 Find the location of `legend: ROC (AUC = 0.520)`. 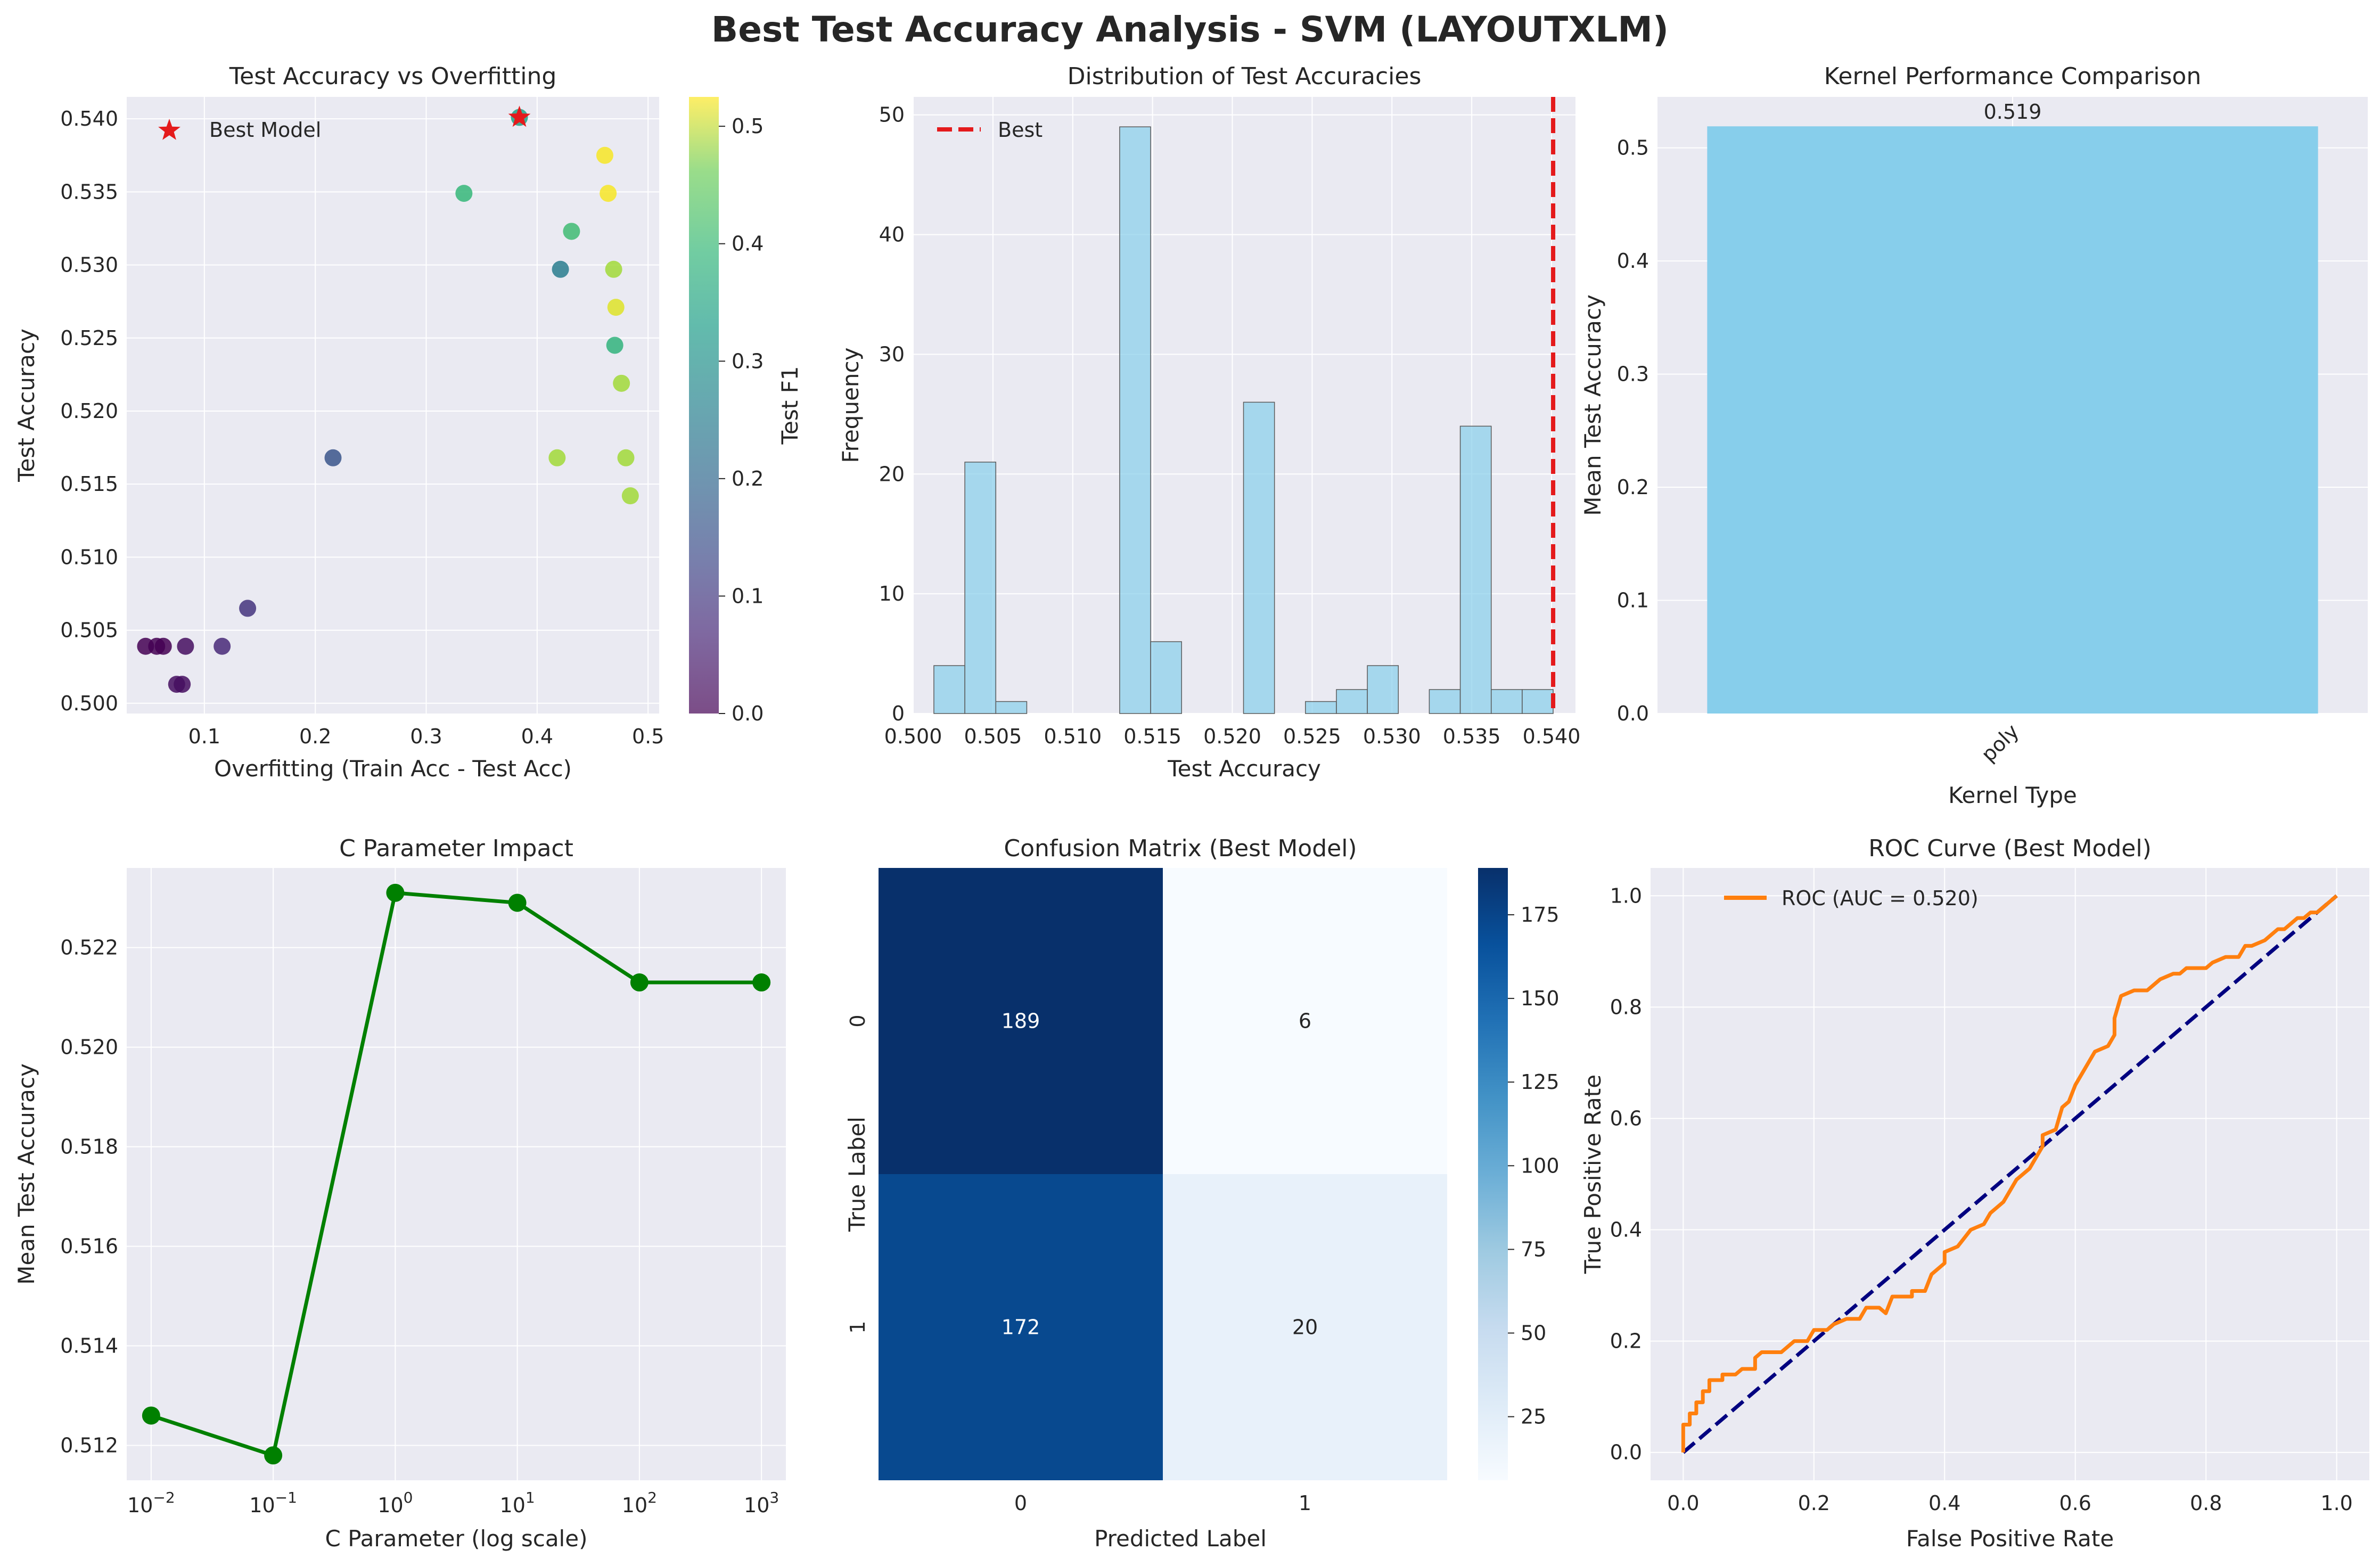

legend: ROC (AUC = 0.520) is located at coordinates (1851, 898).